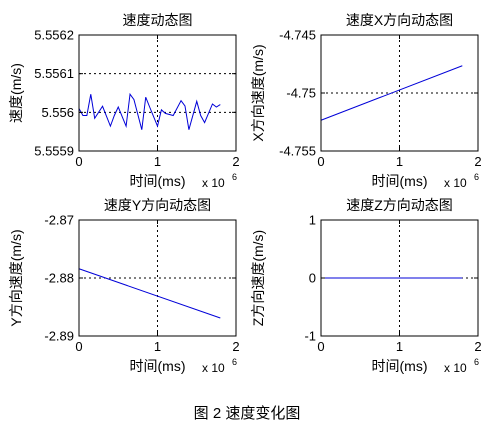 The height and width of the screenshot is (426, 494). Describe the element at coordinates (54, 151) in the screenshot. I see `panel-1-y-tick-label-0: 5.5559` at that location.